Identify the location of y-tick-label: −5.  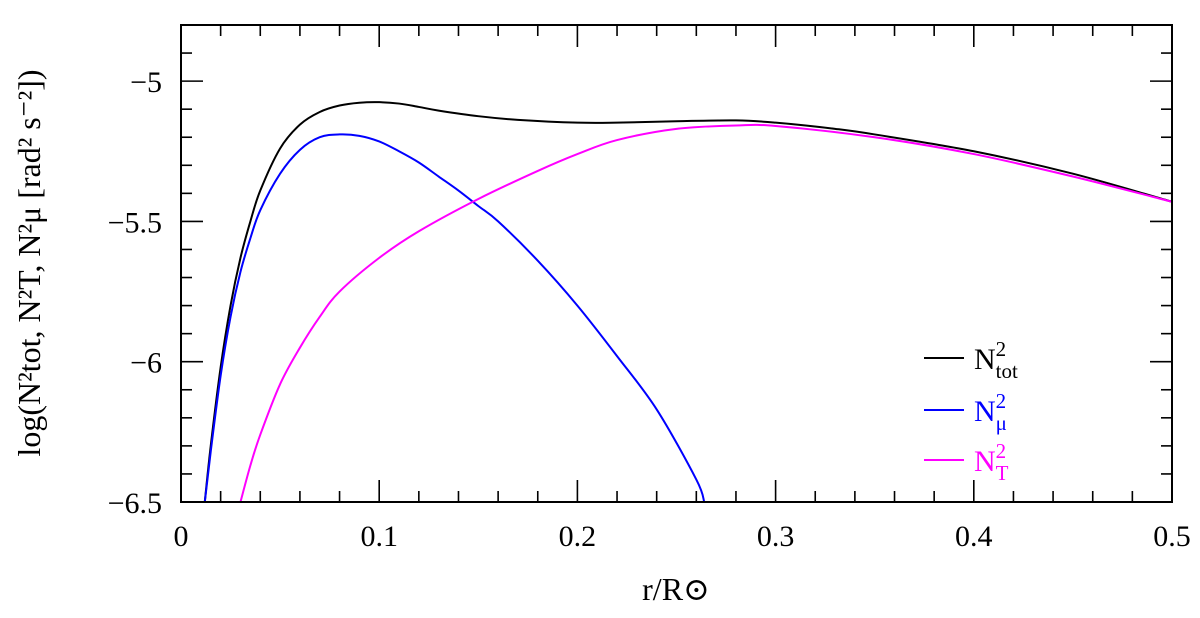
(146, 82).